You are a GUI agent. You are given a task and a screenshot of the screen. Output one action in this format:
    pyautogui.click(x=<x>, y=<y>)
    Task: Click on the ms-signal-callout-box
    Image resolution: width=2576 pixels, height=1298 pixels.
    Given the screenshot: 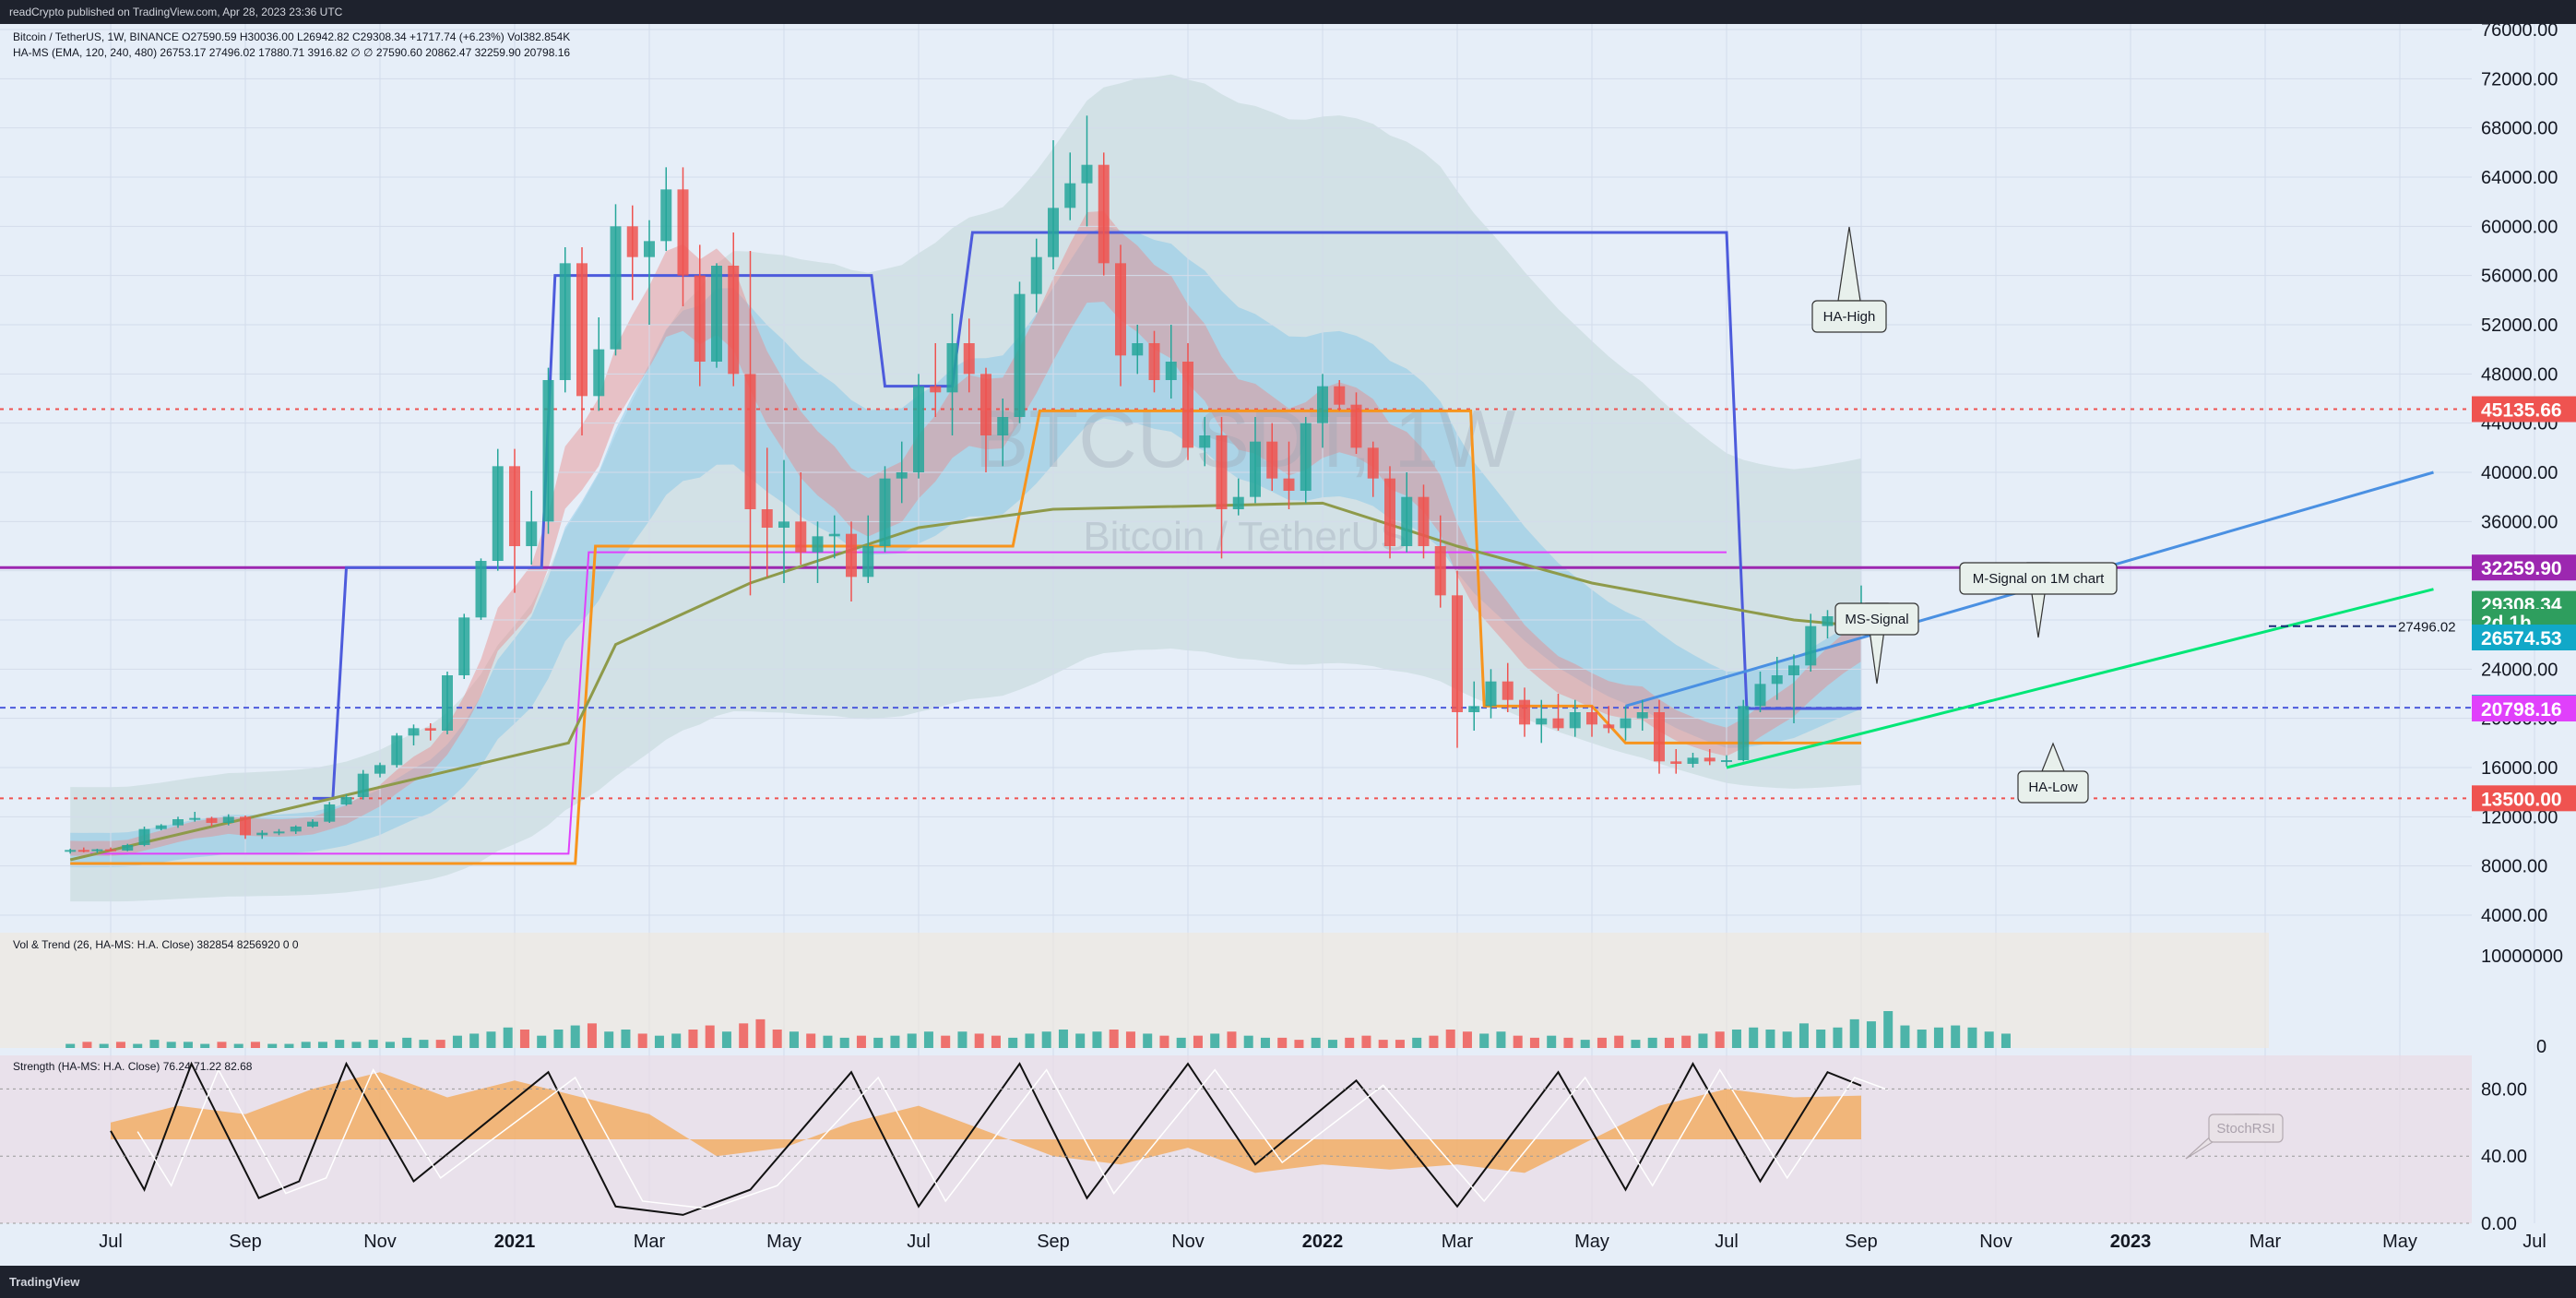 What is the action you would take?
    pyautogui.click(x=1876, y=619)
    